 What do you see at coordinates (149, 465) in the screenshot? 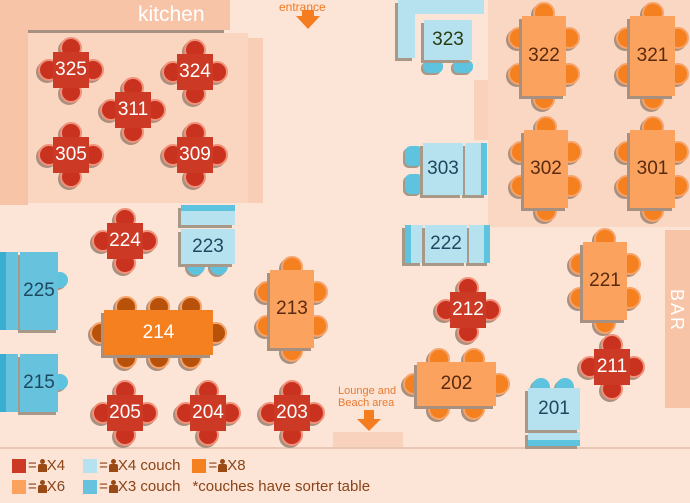
I see `legend-x4-couch: X4 couch` at bounding box center [149, 465].